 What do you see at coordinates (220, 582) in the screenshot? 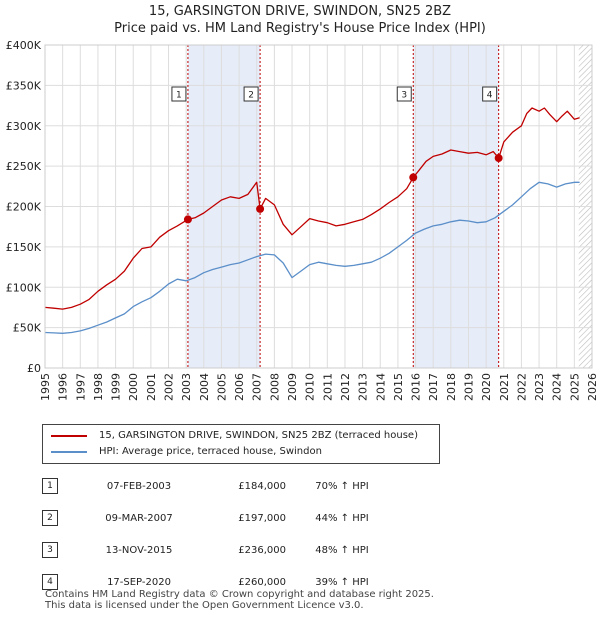
I see `table-row: 4 17-SEP-2020 £260,000 39% ↑ HPI` at bounding box center [220, 582].